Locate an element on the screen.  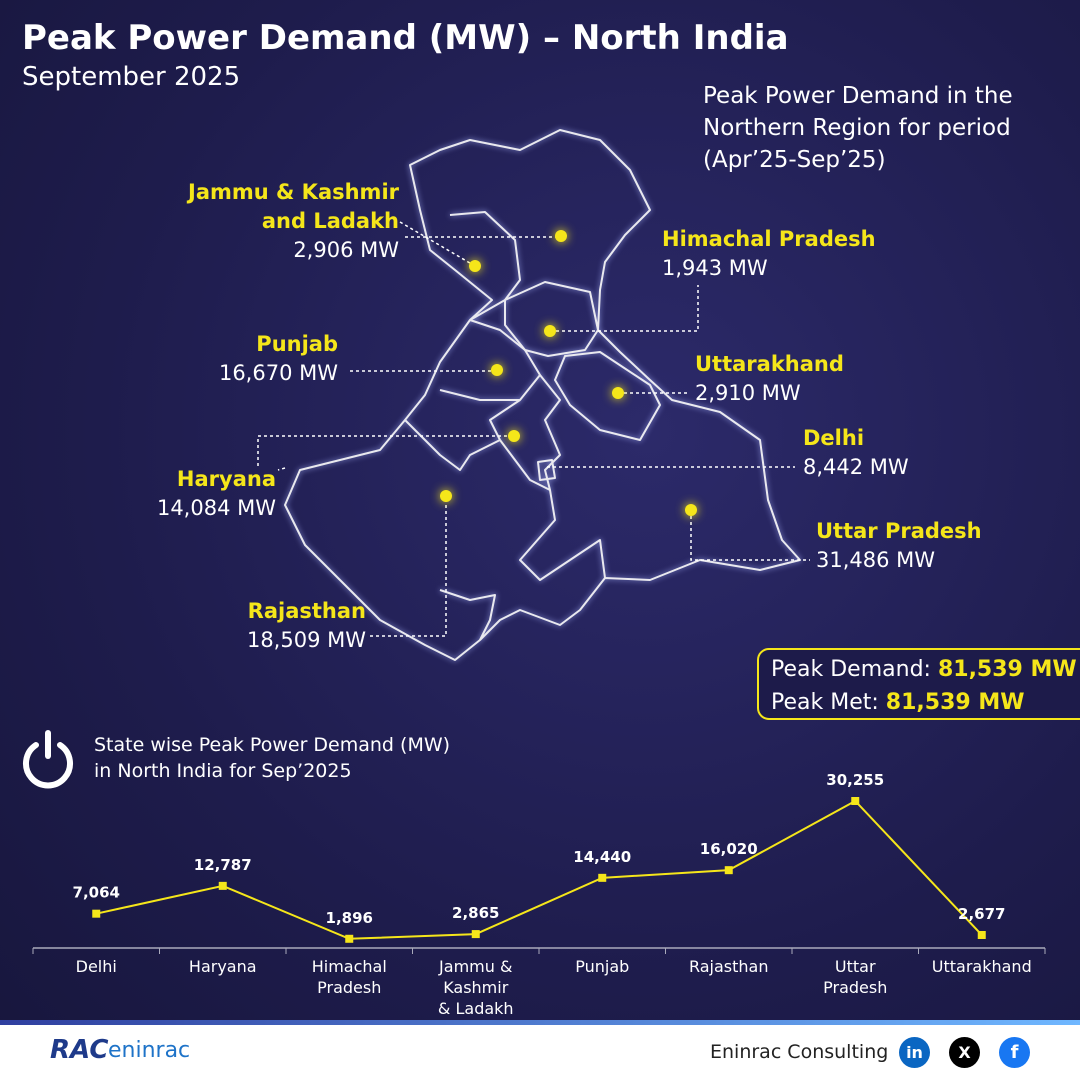
subtitle: September 2025 is located at coordinates (131, 77).